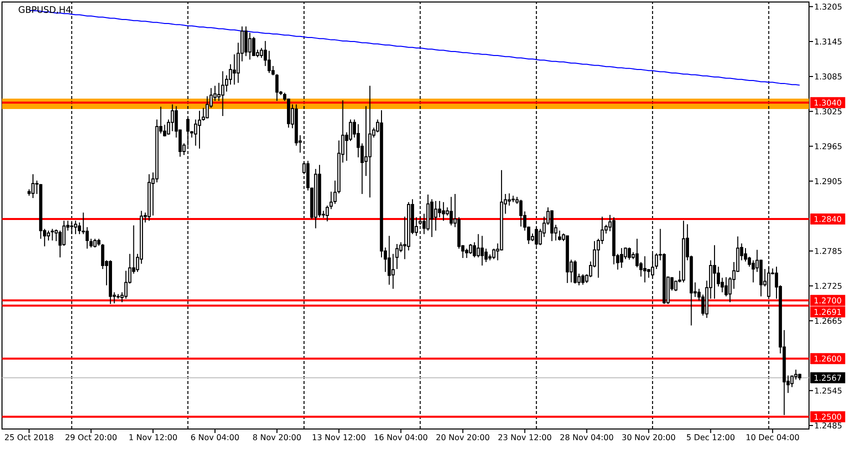 This screenshot has width=850, height=450. I want to click on x-tick-label: 29 Oct 20:00, so click(91, 437).